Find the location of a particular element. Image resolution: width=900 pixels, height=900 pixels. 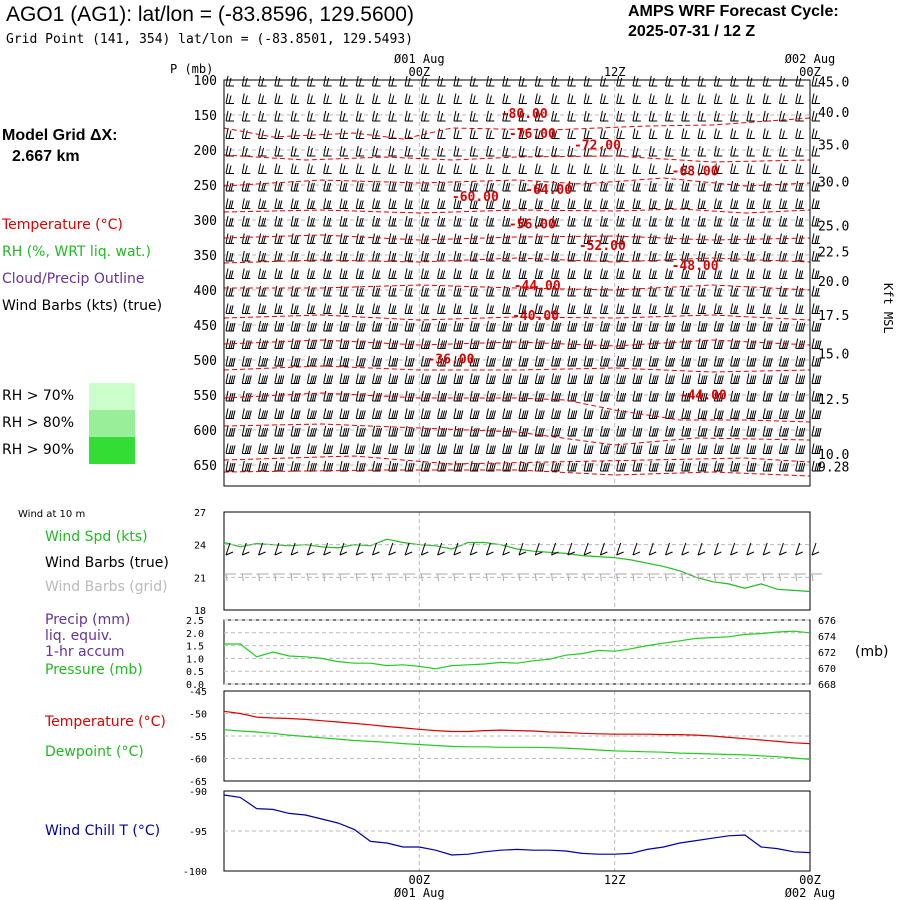

height-tick-label: 40.0 is located at coordinates (833, 113).